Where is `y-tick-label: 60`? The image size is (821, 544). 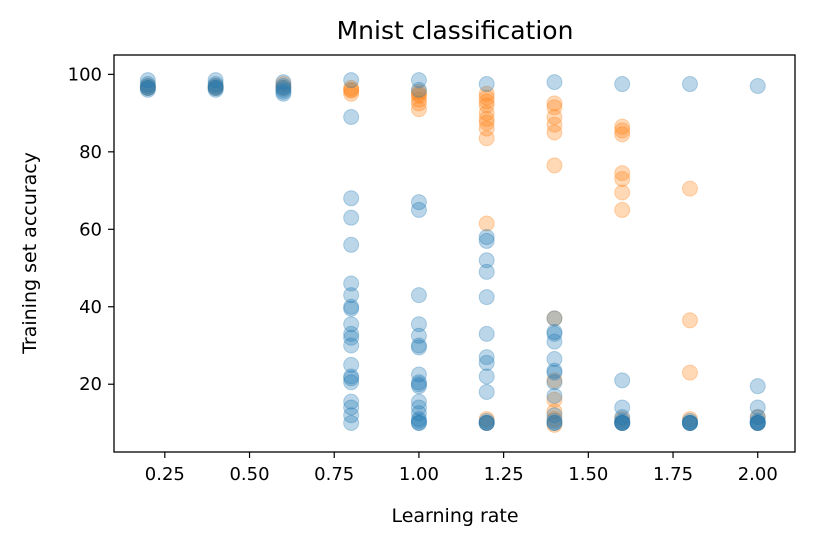 y-tick-label: 60 is located at coordinates (90, 229).